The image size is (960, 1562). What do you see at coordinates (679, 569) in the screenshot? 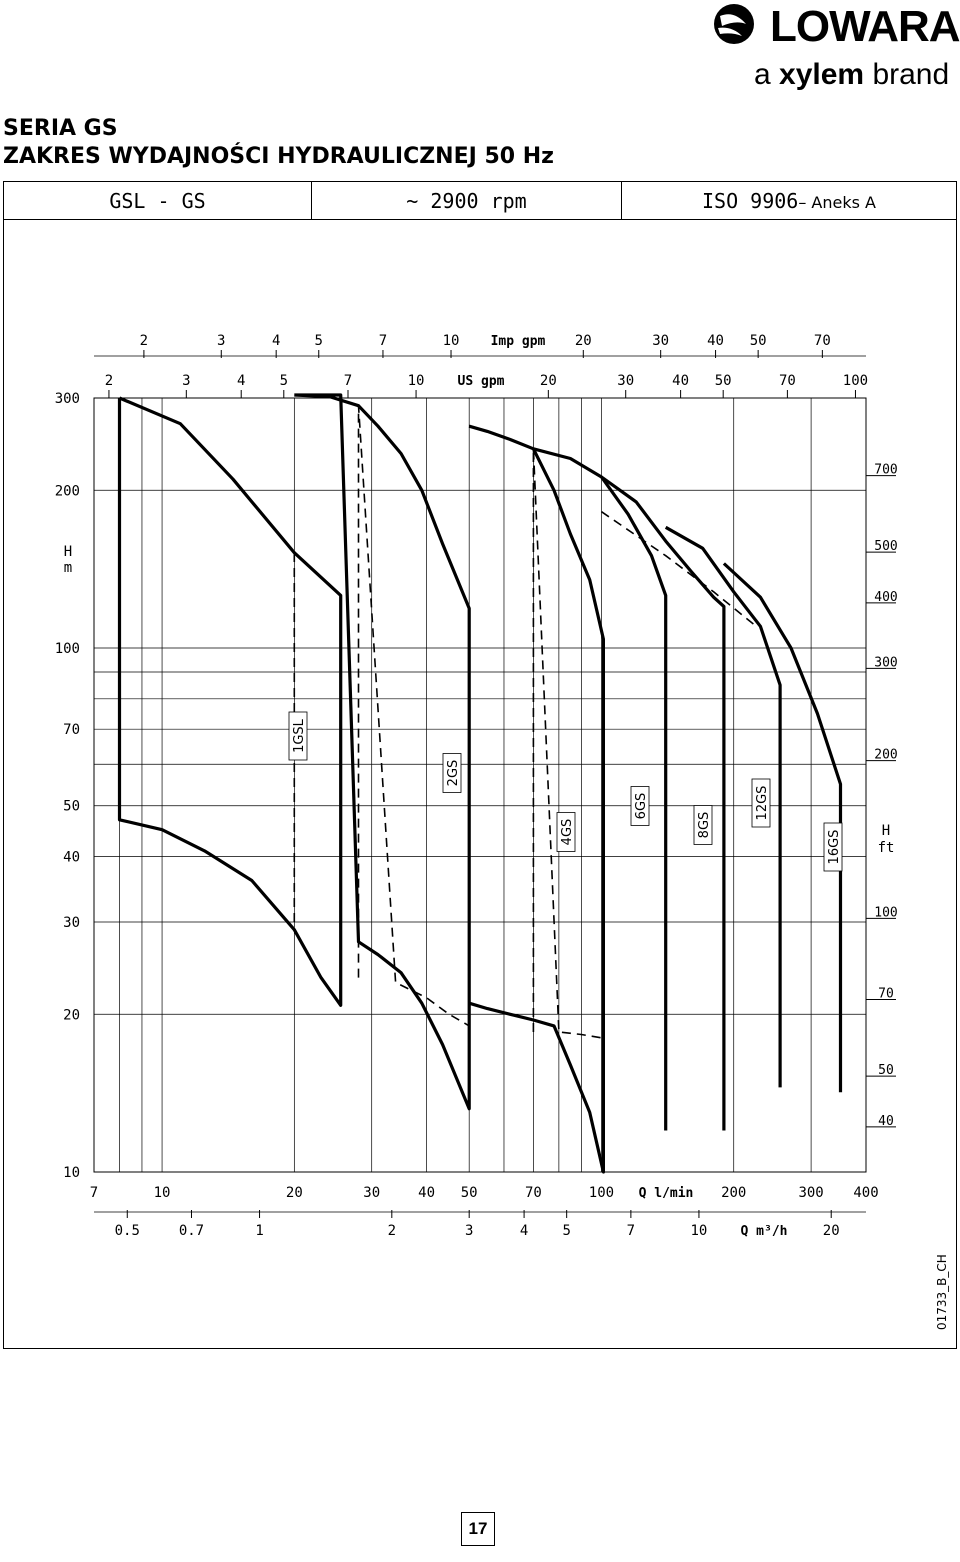
I see `curve-6-12gs-dashed` at bounding box center [679, 569].